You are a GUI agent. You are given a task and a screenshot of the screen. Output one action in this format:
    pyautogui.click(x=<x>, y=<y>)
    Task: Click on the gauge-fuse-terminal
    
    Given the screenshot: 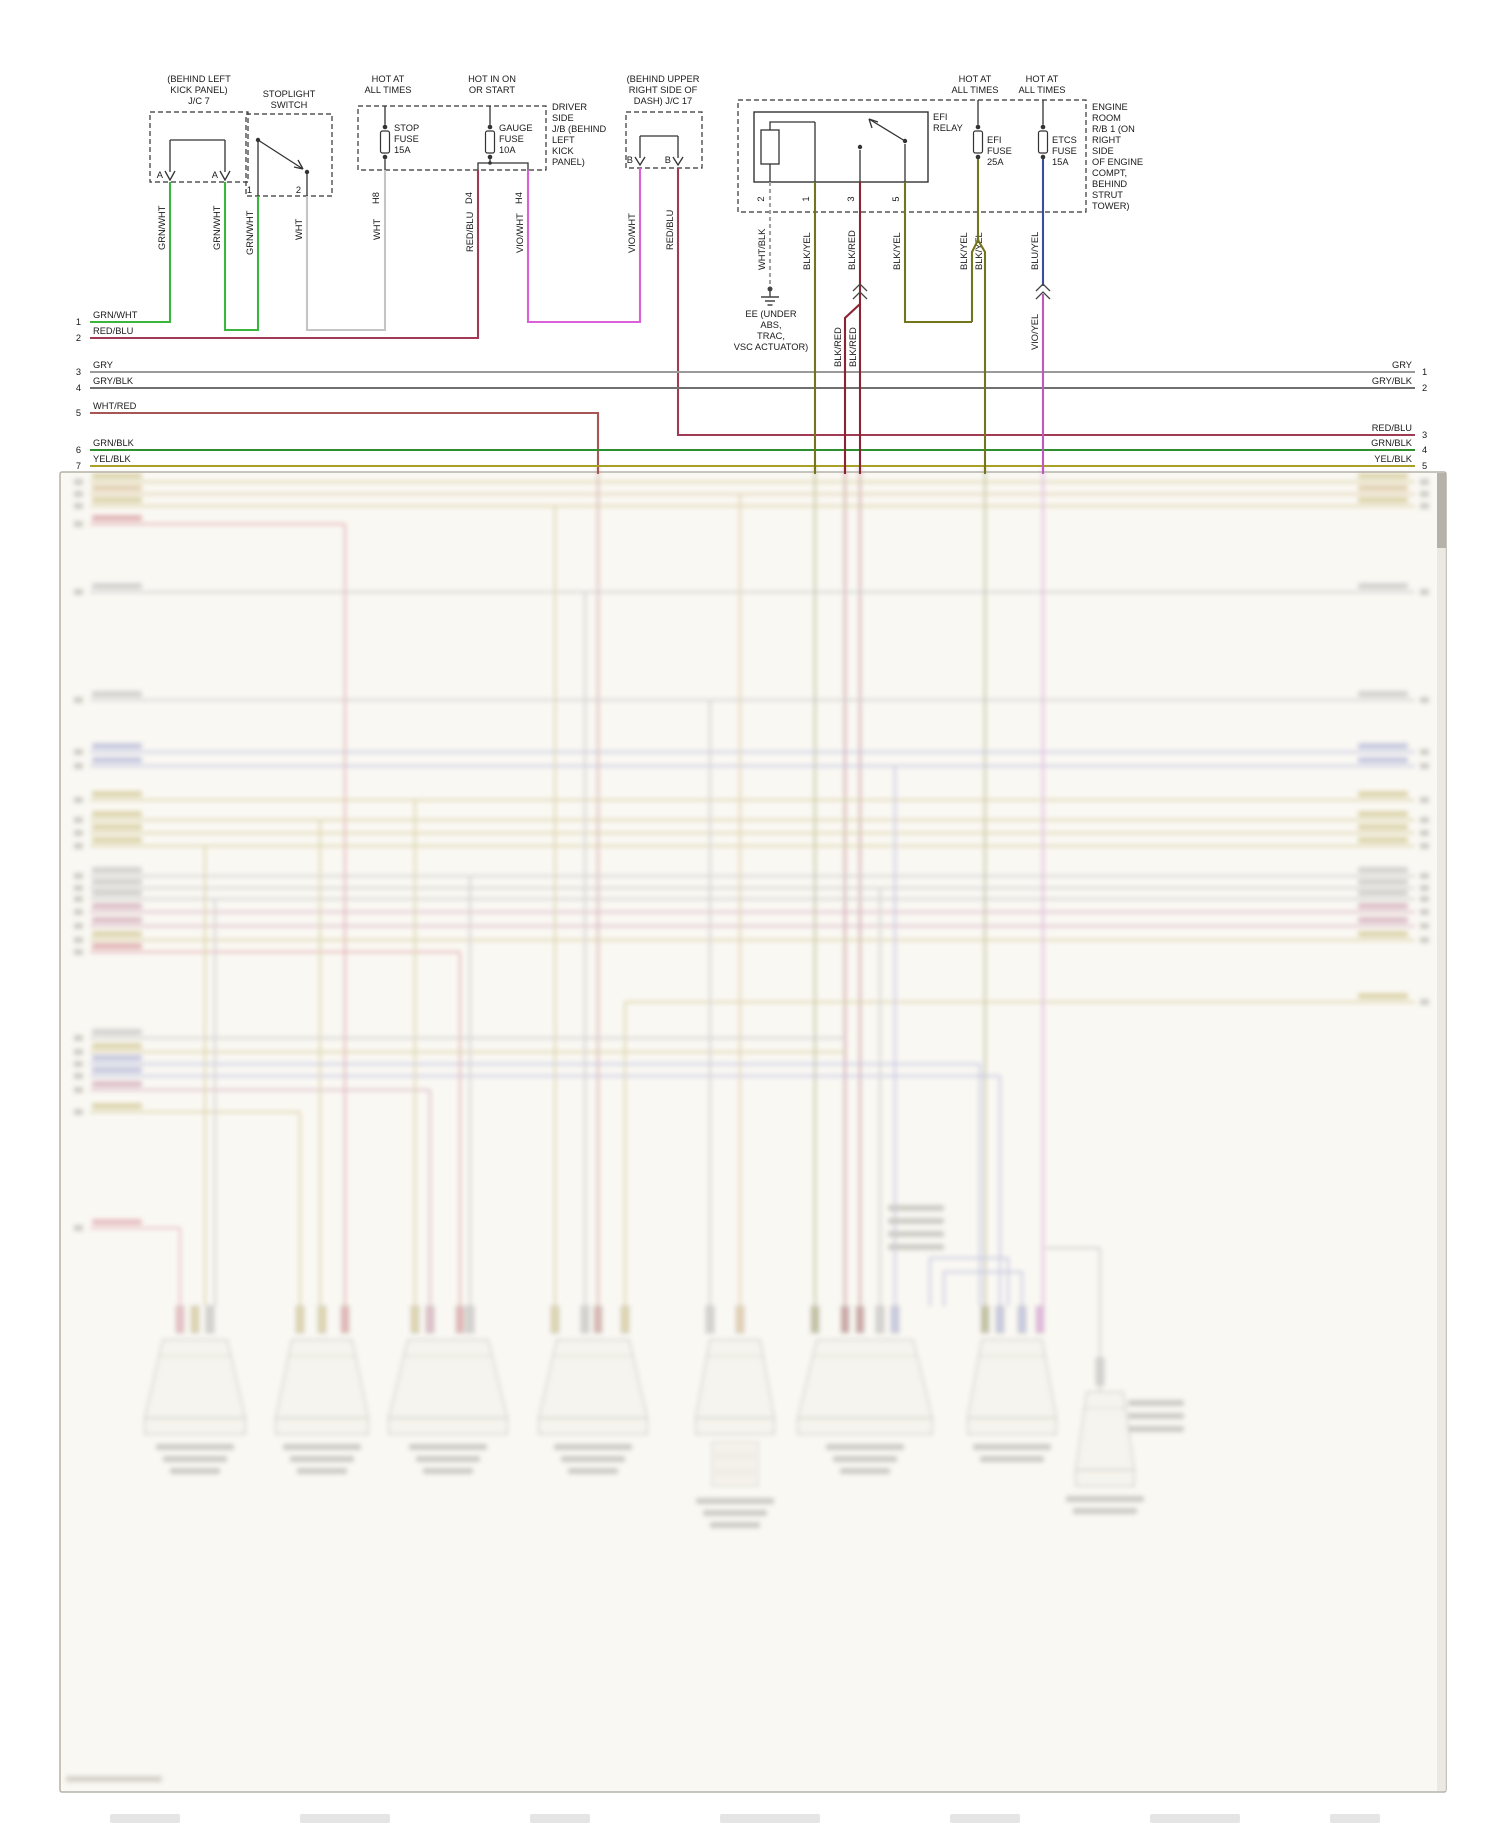 What is the action you would take?
    pyautogui.click(x=490, y=127)
    